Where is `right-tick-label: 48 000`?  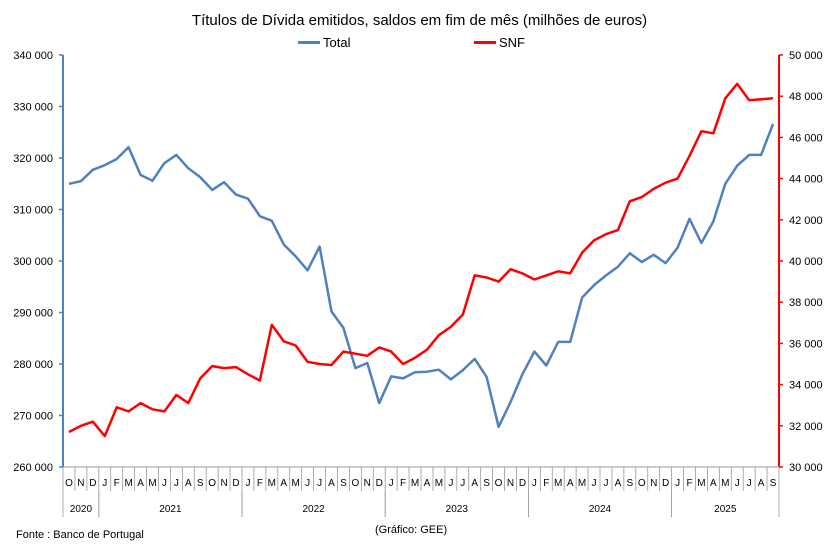 right-tick-label: 48 000 is located at coordinates (806, 97).